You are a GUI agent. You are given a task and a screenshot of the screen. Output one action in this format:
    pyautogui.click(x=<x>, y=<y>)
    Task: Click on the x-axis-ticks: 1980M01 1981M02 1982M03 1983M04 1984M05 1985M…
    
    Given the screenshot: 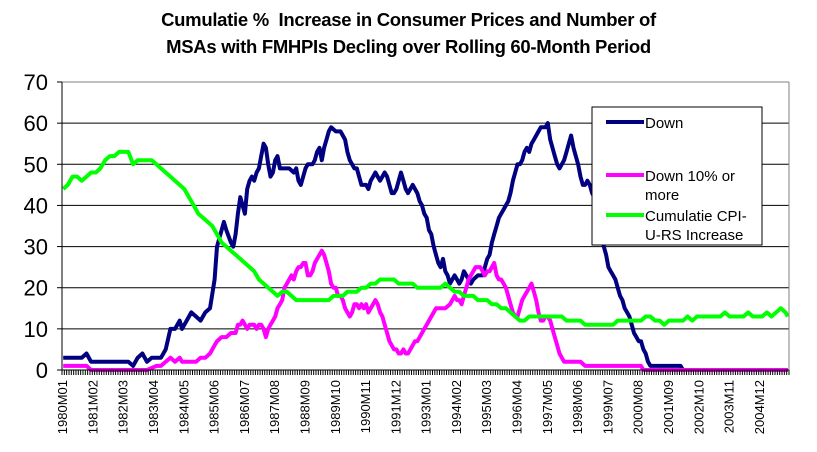 What is the action you would take?
    pyautogui.click(x=411, y=407)
    